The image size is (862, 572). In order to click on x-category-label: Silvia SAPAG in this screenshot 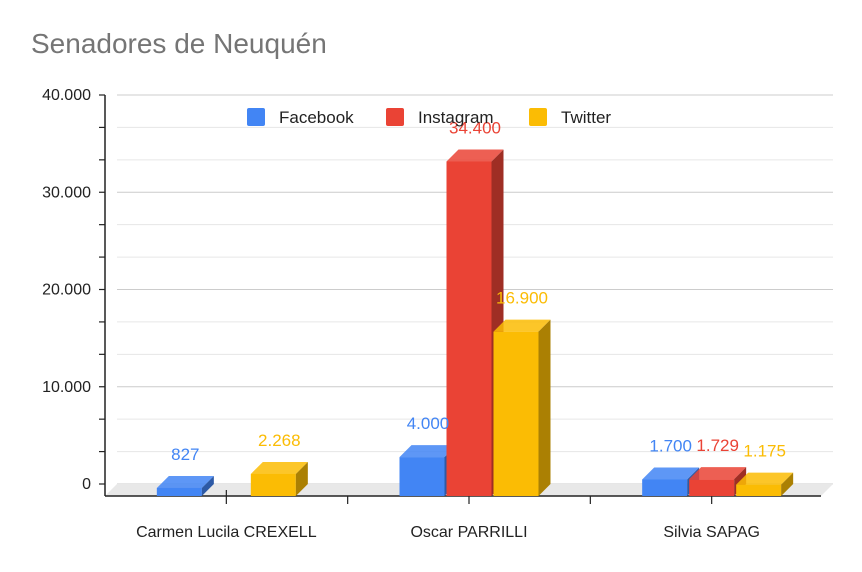, I will do `click(711, 532)`.